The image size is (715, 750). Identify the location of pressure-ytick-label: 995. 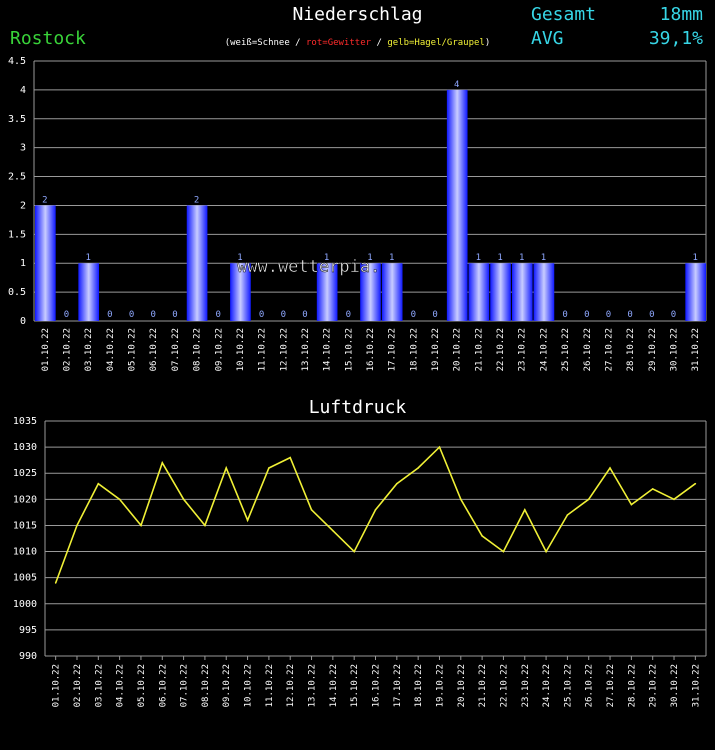
(28, 630).